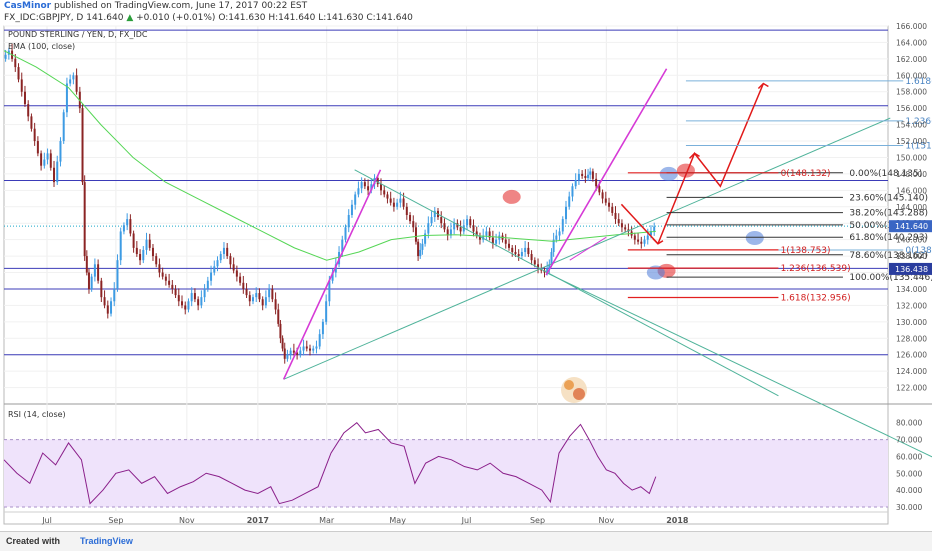 The height and width of the screenshot is (551, 932). I want to click on price-change: +0.010 (+0.01%), so click(176, 18).